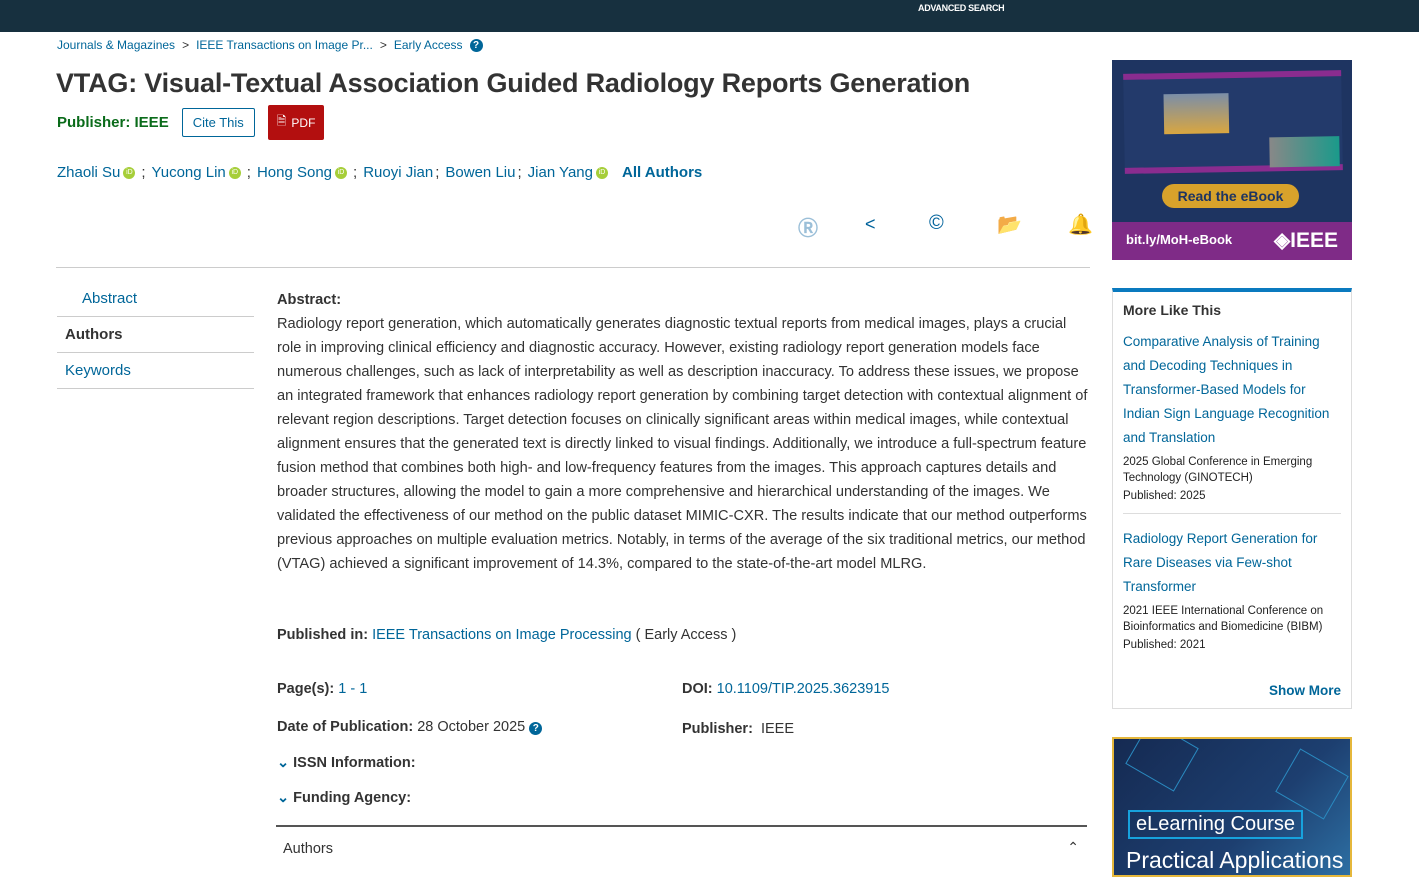 This screenshot has width=1419, height=877. Describe the element at coordinates (1230, 196) in the screenshot. I see `read-ebook-button: Read the eBook` at that location.